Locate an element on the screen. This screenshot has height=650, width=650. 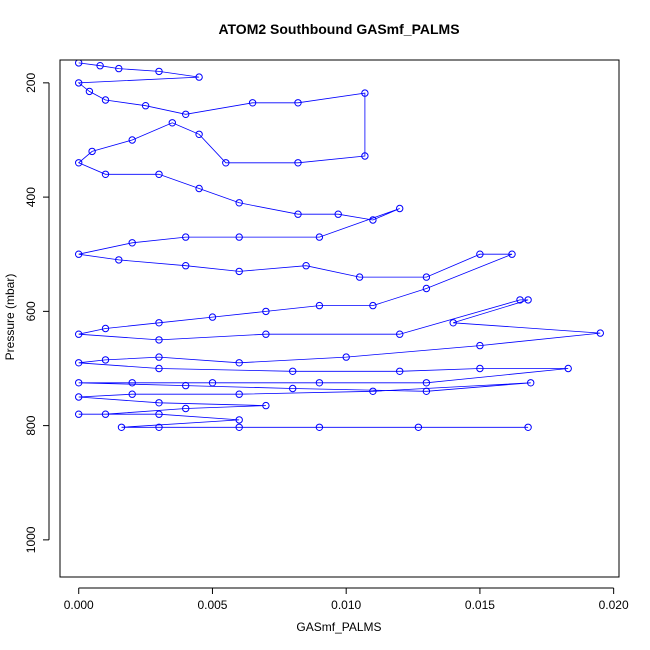
y-tick-label: 800 is located at coordinates (31, 425).